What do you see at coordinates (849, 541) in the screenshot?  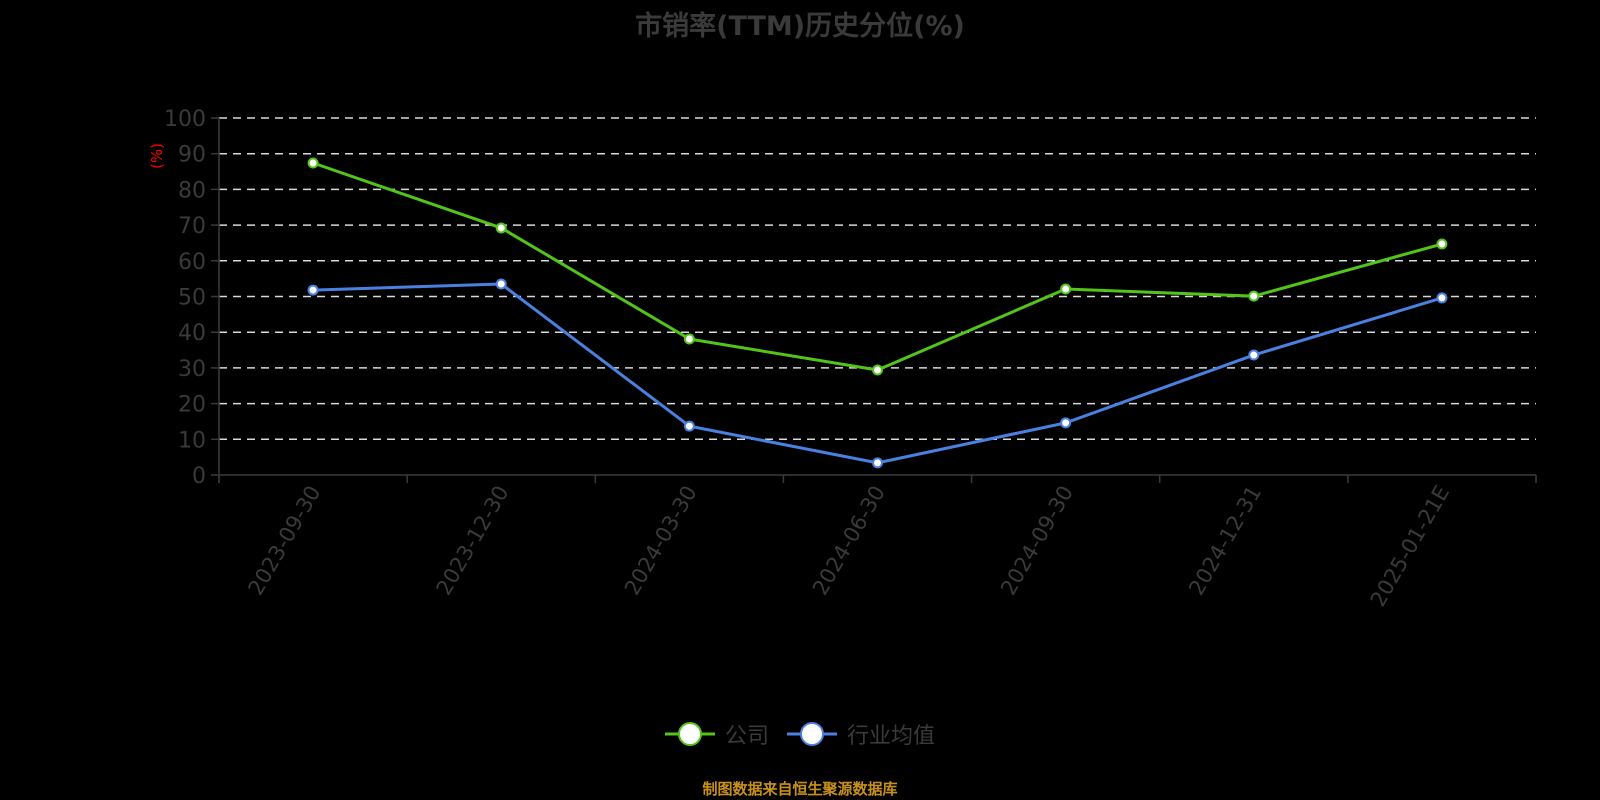 I see `x-tick-label: 2024-06-30` at bounding box center [849, 541].